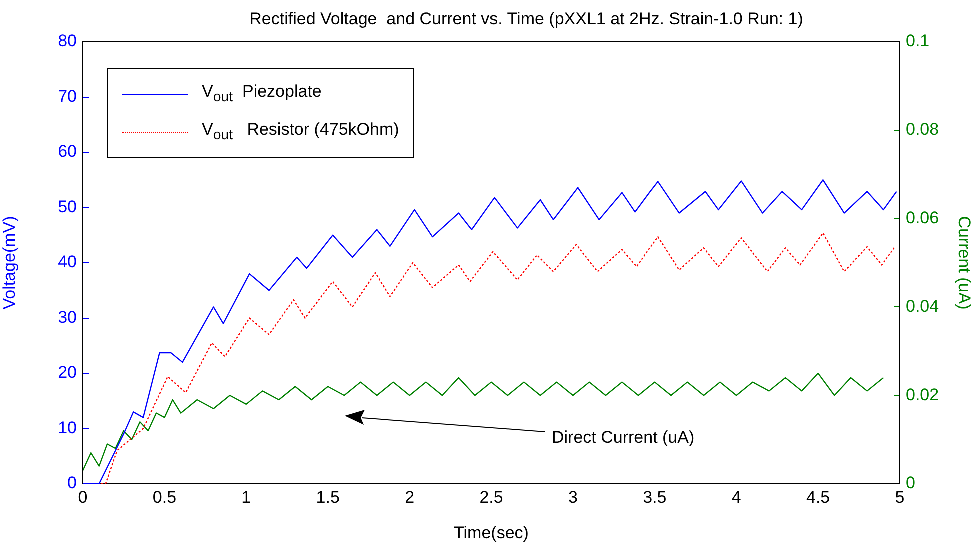  What do you see at coordinates (623, 438) in the screenshot?
I see `annotation: Direct Current (uA)` at bounding box center [623, 438].